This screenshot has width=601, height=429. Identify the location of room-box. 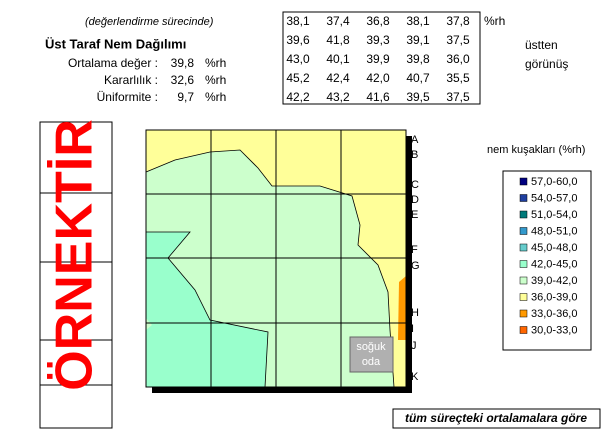
(371, 354).